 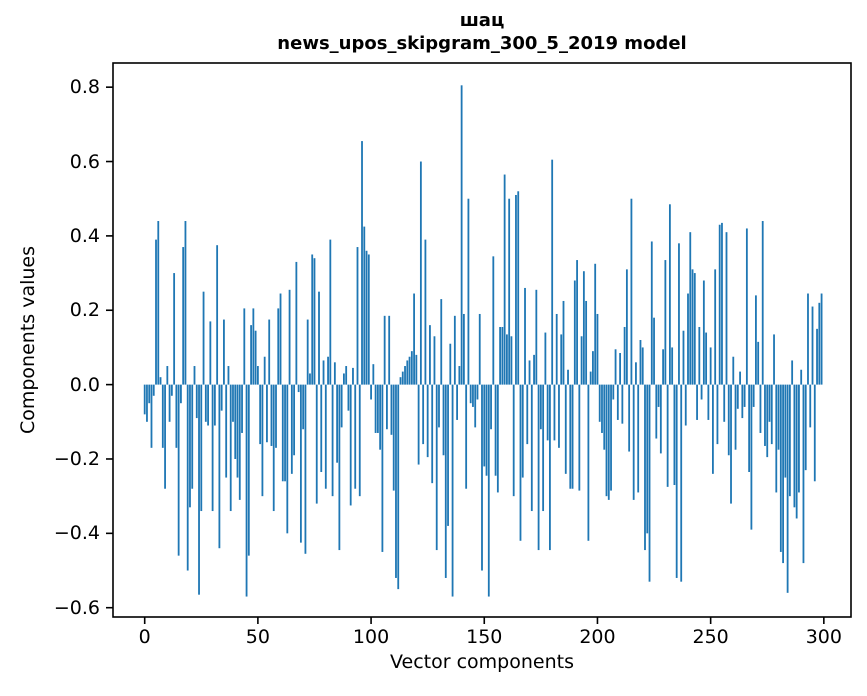 I want to click on x-tick-label: 300, so click(x=823, y=637).